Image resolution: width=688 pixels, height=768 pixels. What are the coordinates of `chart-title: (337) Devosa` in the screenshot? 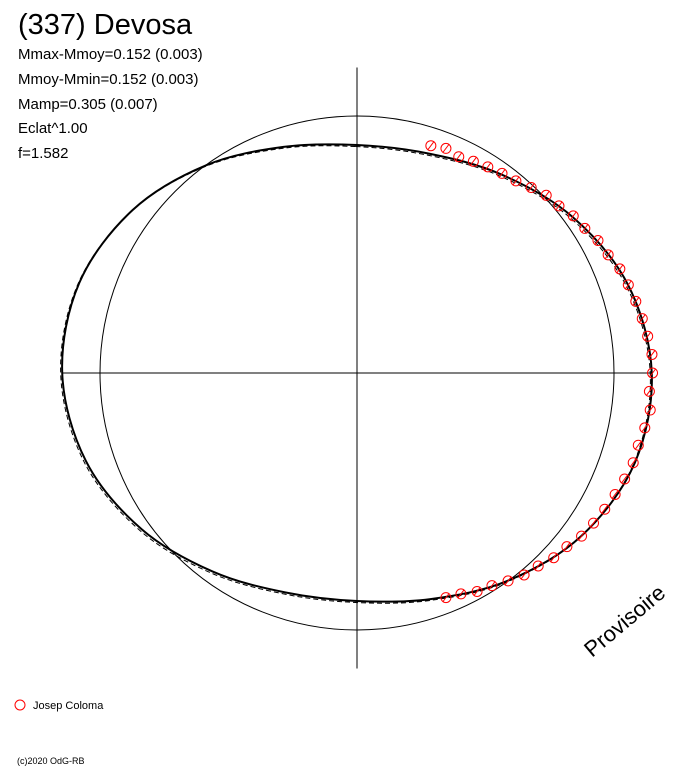 It's located at (105, 25).